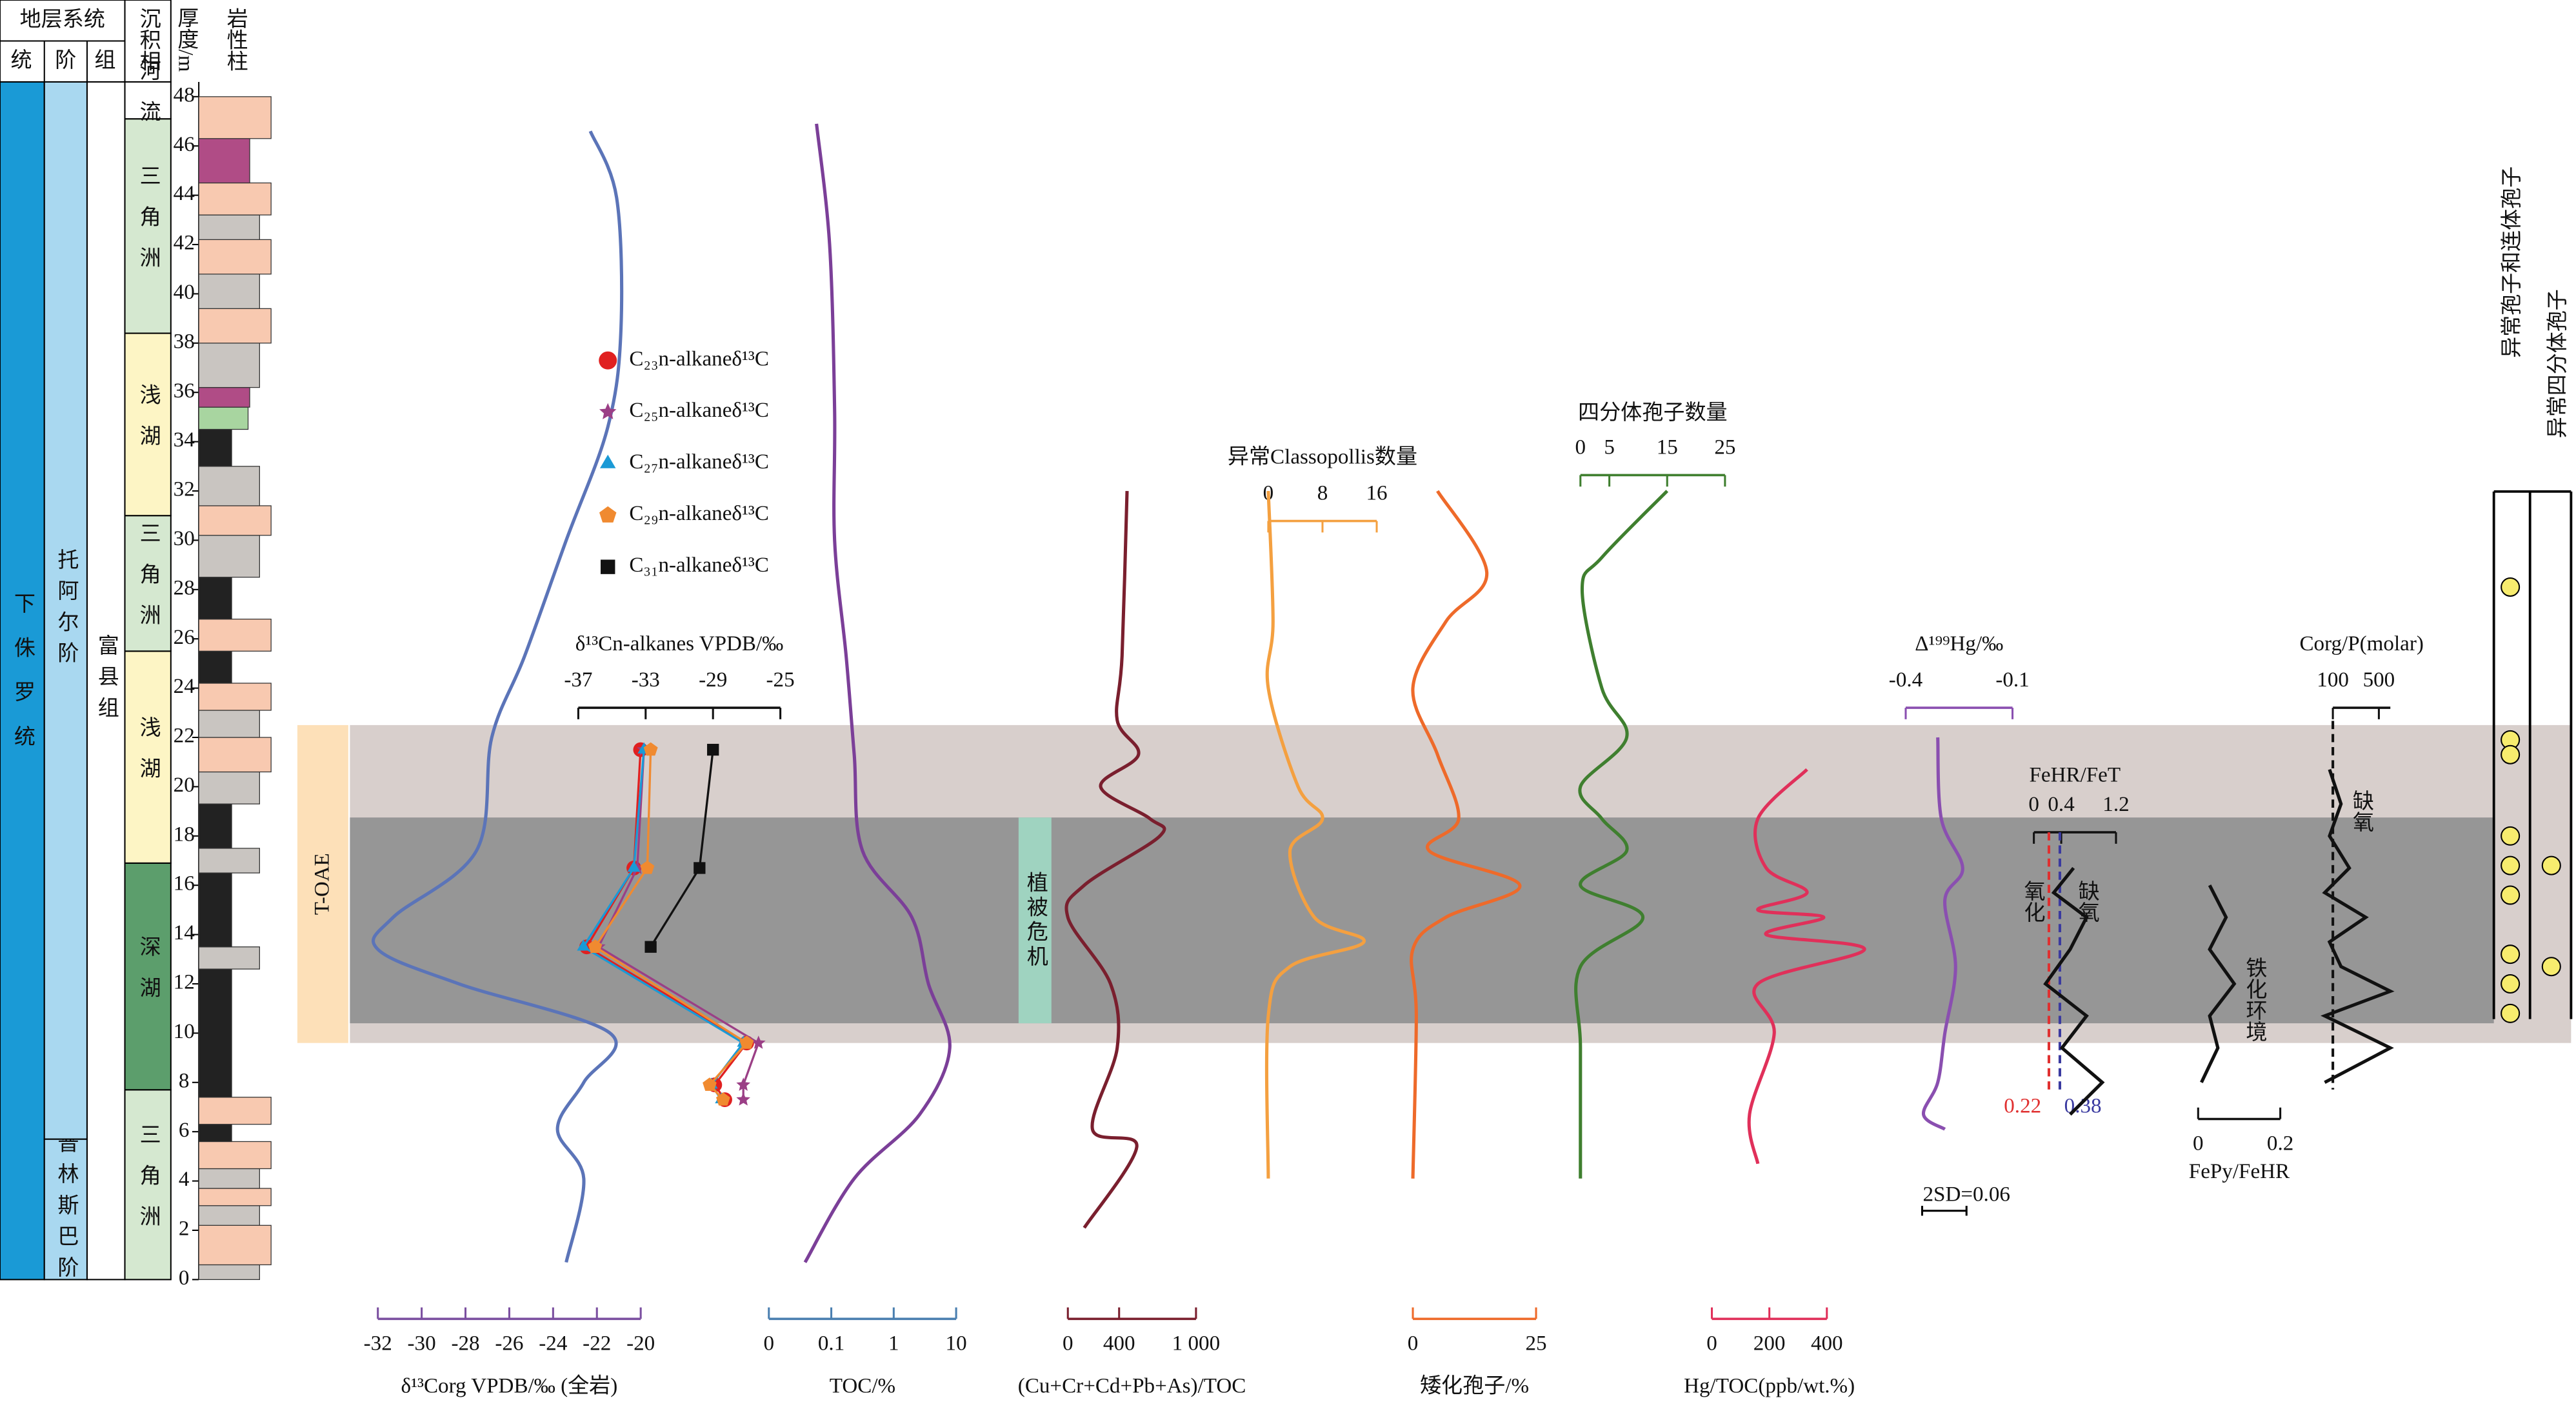  I want to click on depth-tick-label: 22, so click(184, 736).